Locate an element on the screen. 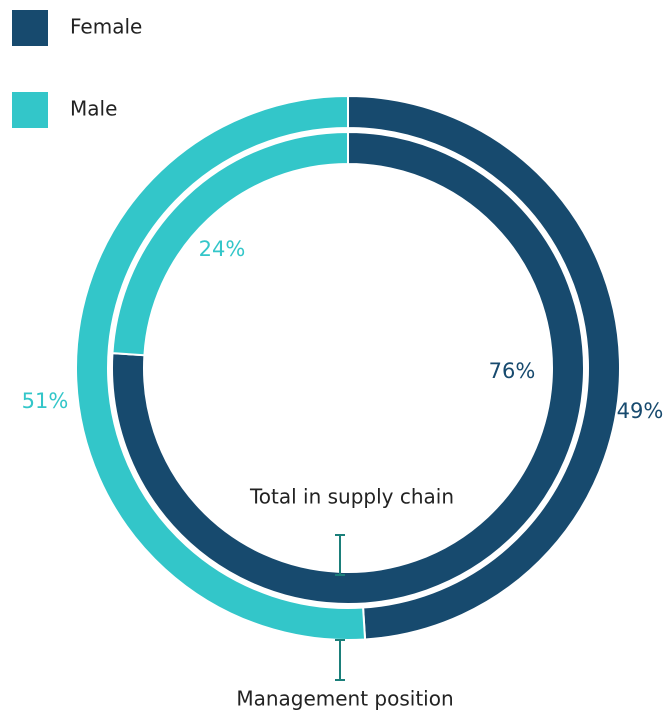 Image resolution: width=671 pixels, height=719 pixels. legend-label: Female is located at coordinates (106, 27).